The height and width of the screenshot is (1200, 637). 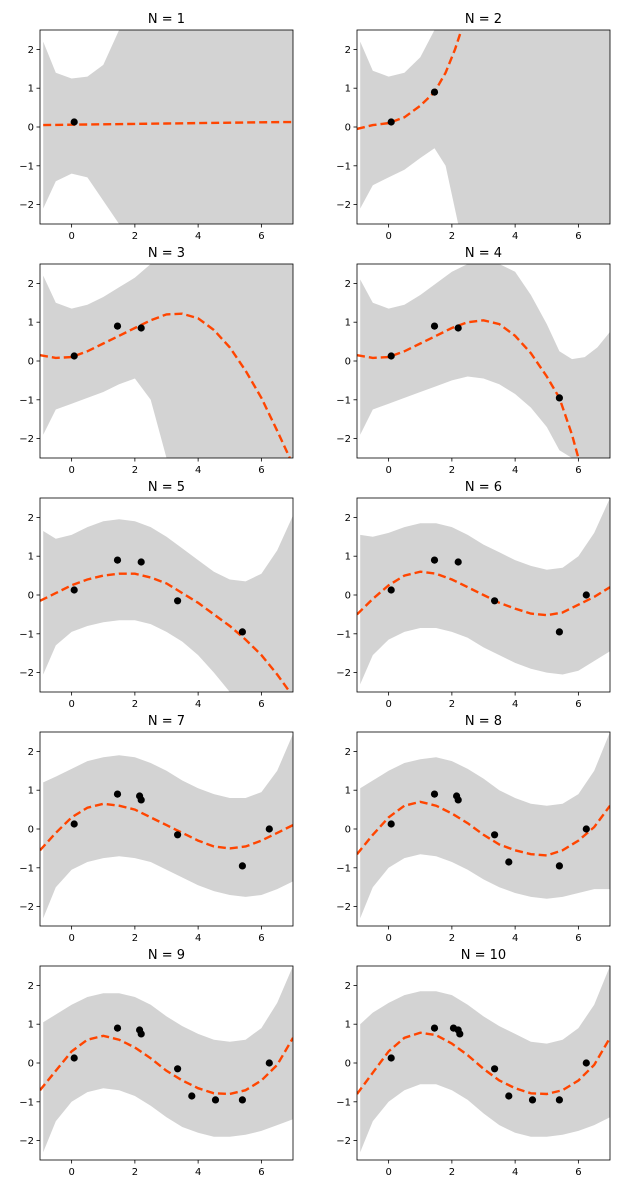 I want to click on subplot-10: N = 10 0 2 4 6 −2 −1 0 1 2, so click(x=473, y=1063).